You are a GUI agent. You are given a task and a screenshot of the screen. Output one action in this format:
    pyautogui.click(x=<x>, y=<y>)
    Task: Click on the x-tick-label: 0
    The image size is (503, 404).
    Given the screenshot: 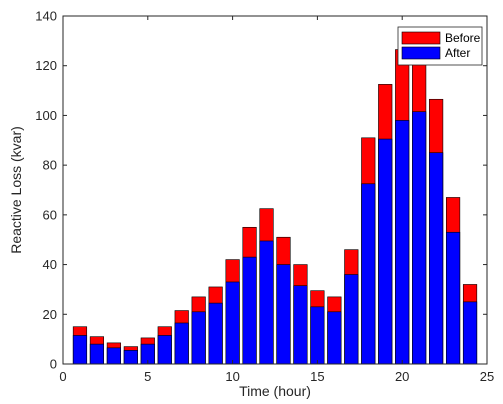 What is the action you would take?
    pyautogui.click(x=62, y=376)
    